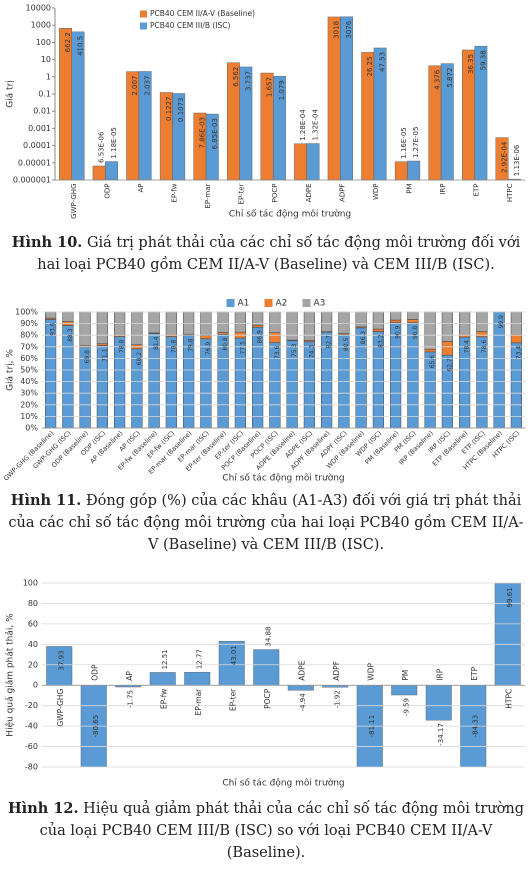 The height and width of the screenshot is (881, 532). I want to click on value-label: 4.376, so click(437, 79).